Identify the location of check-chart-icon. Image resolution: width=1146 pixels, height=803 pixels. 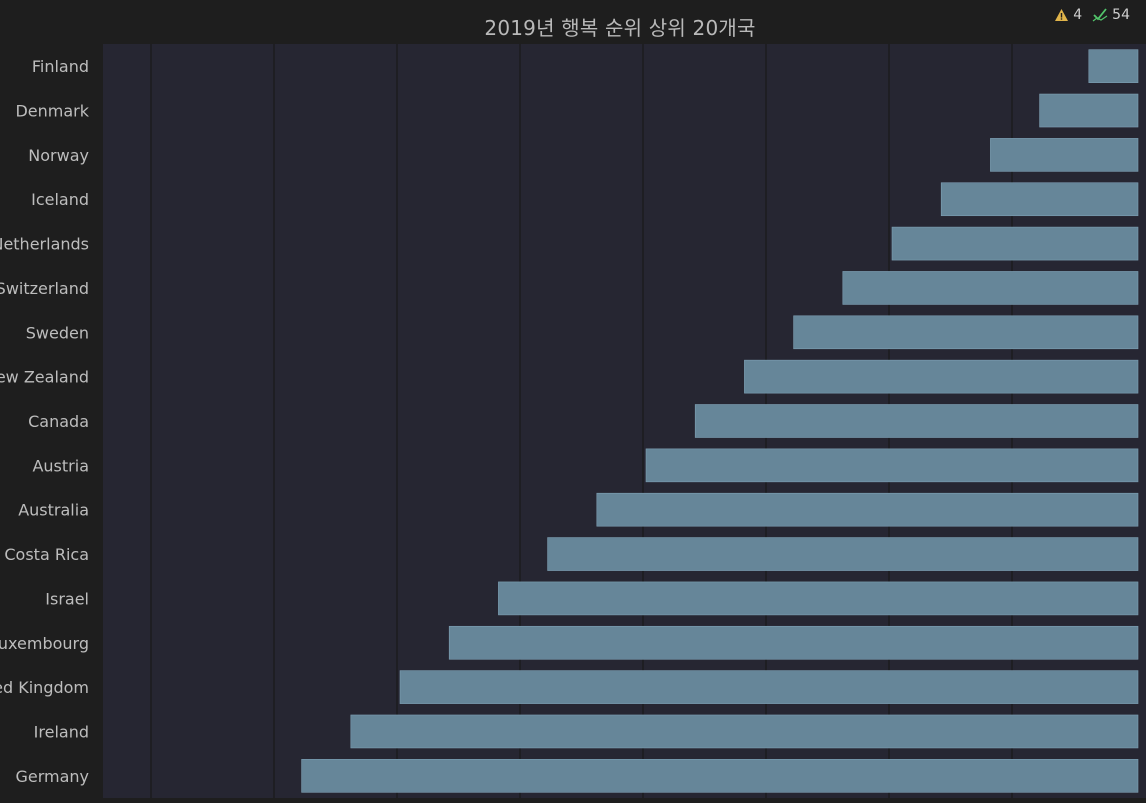
(1100, 15).